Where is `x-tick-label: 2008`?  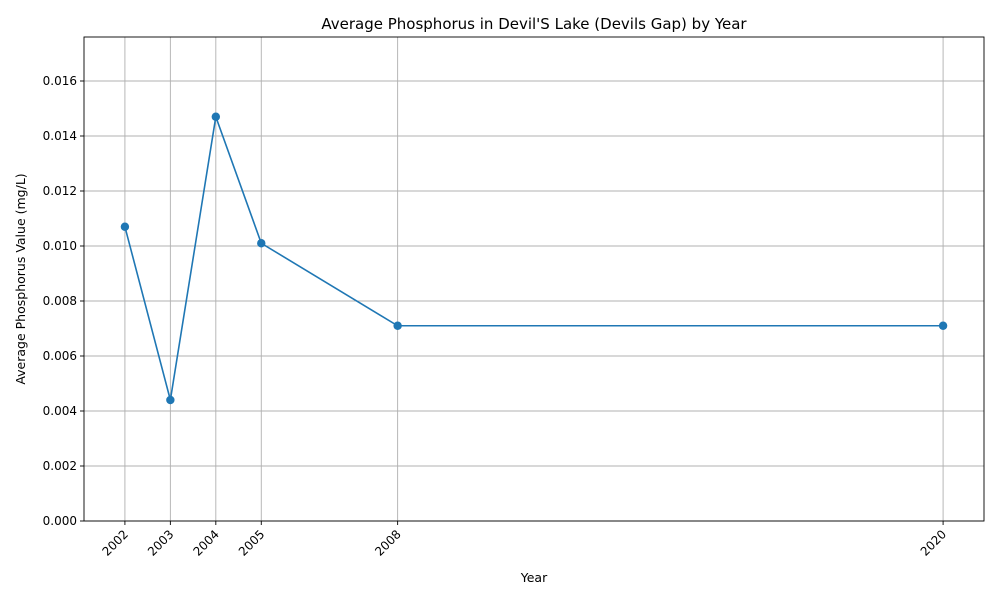 x-tick-label: 2008 is located at coordinates (387, 542).